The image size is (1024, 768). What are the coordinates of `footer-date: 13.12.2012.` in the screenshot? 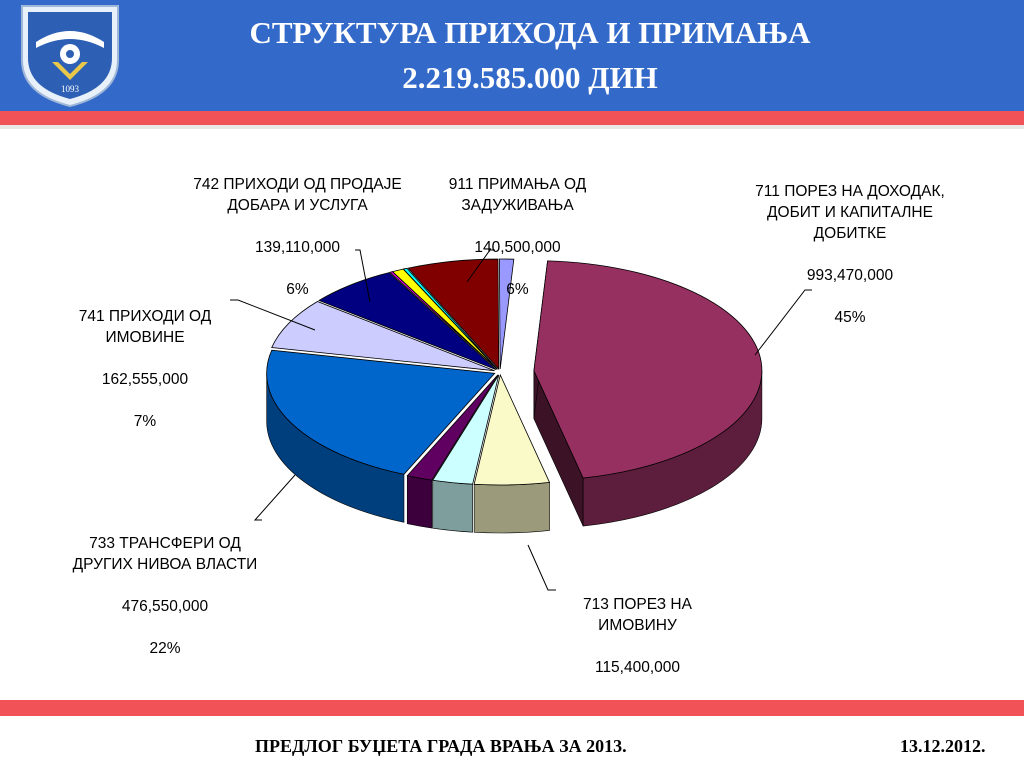 It's located at (943, 746).